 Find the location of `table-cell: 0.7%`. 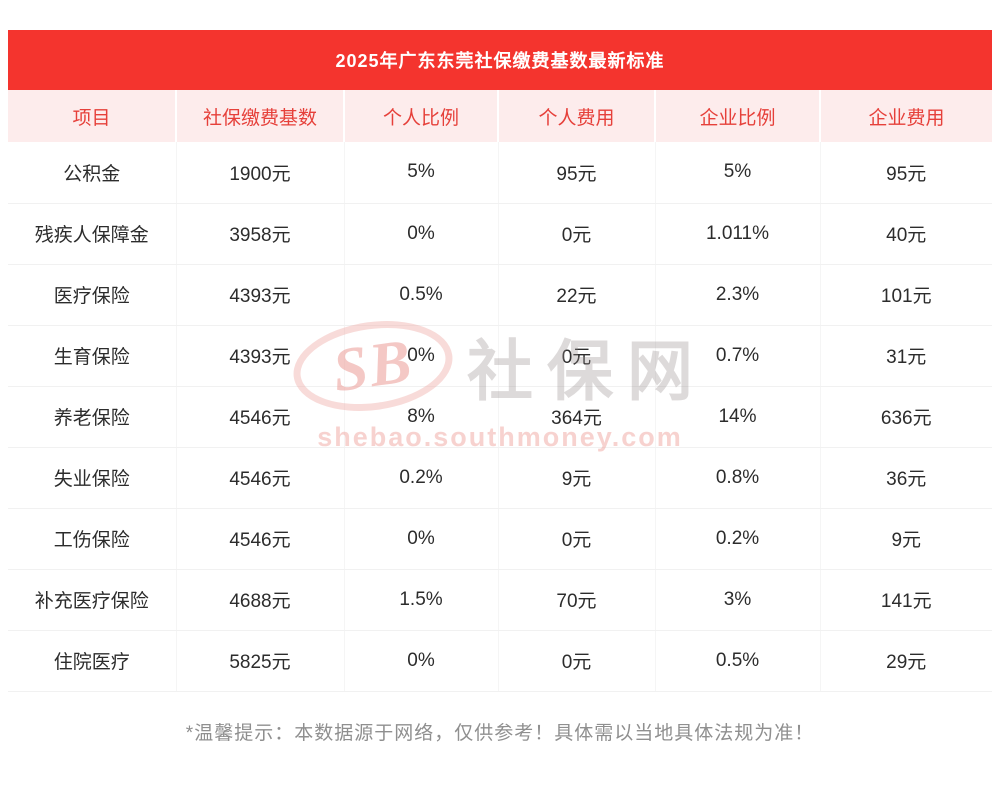

table-cell: 0.7% is located at coordinates (737, 356).